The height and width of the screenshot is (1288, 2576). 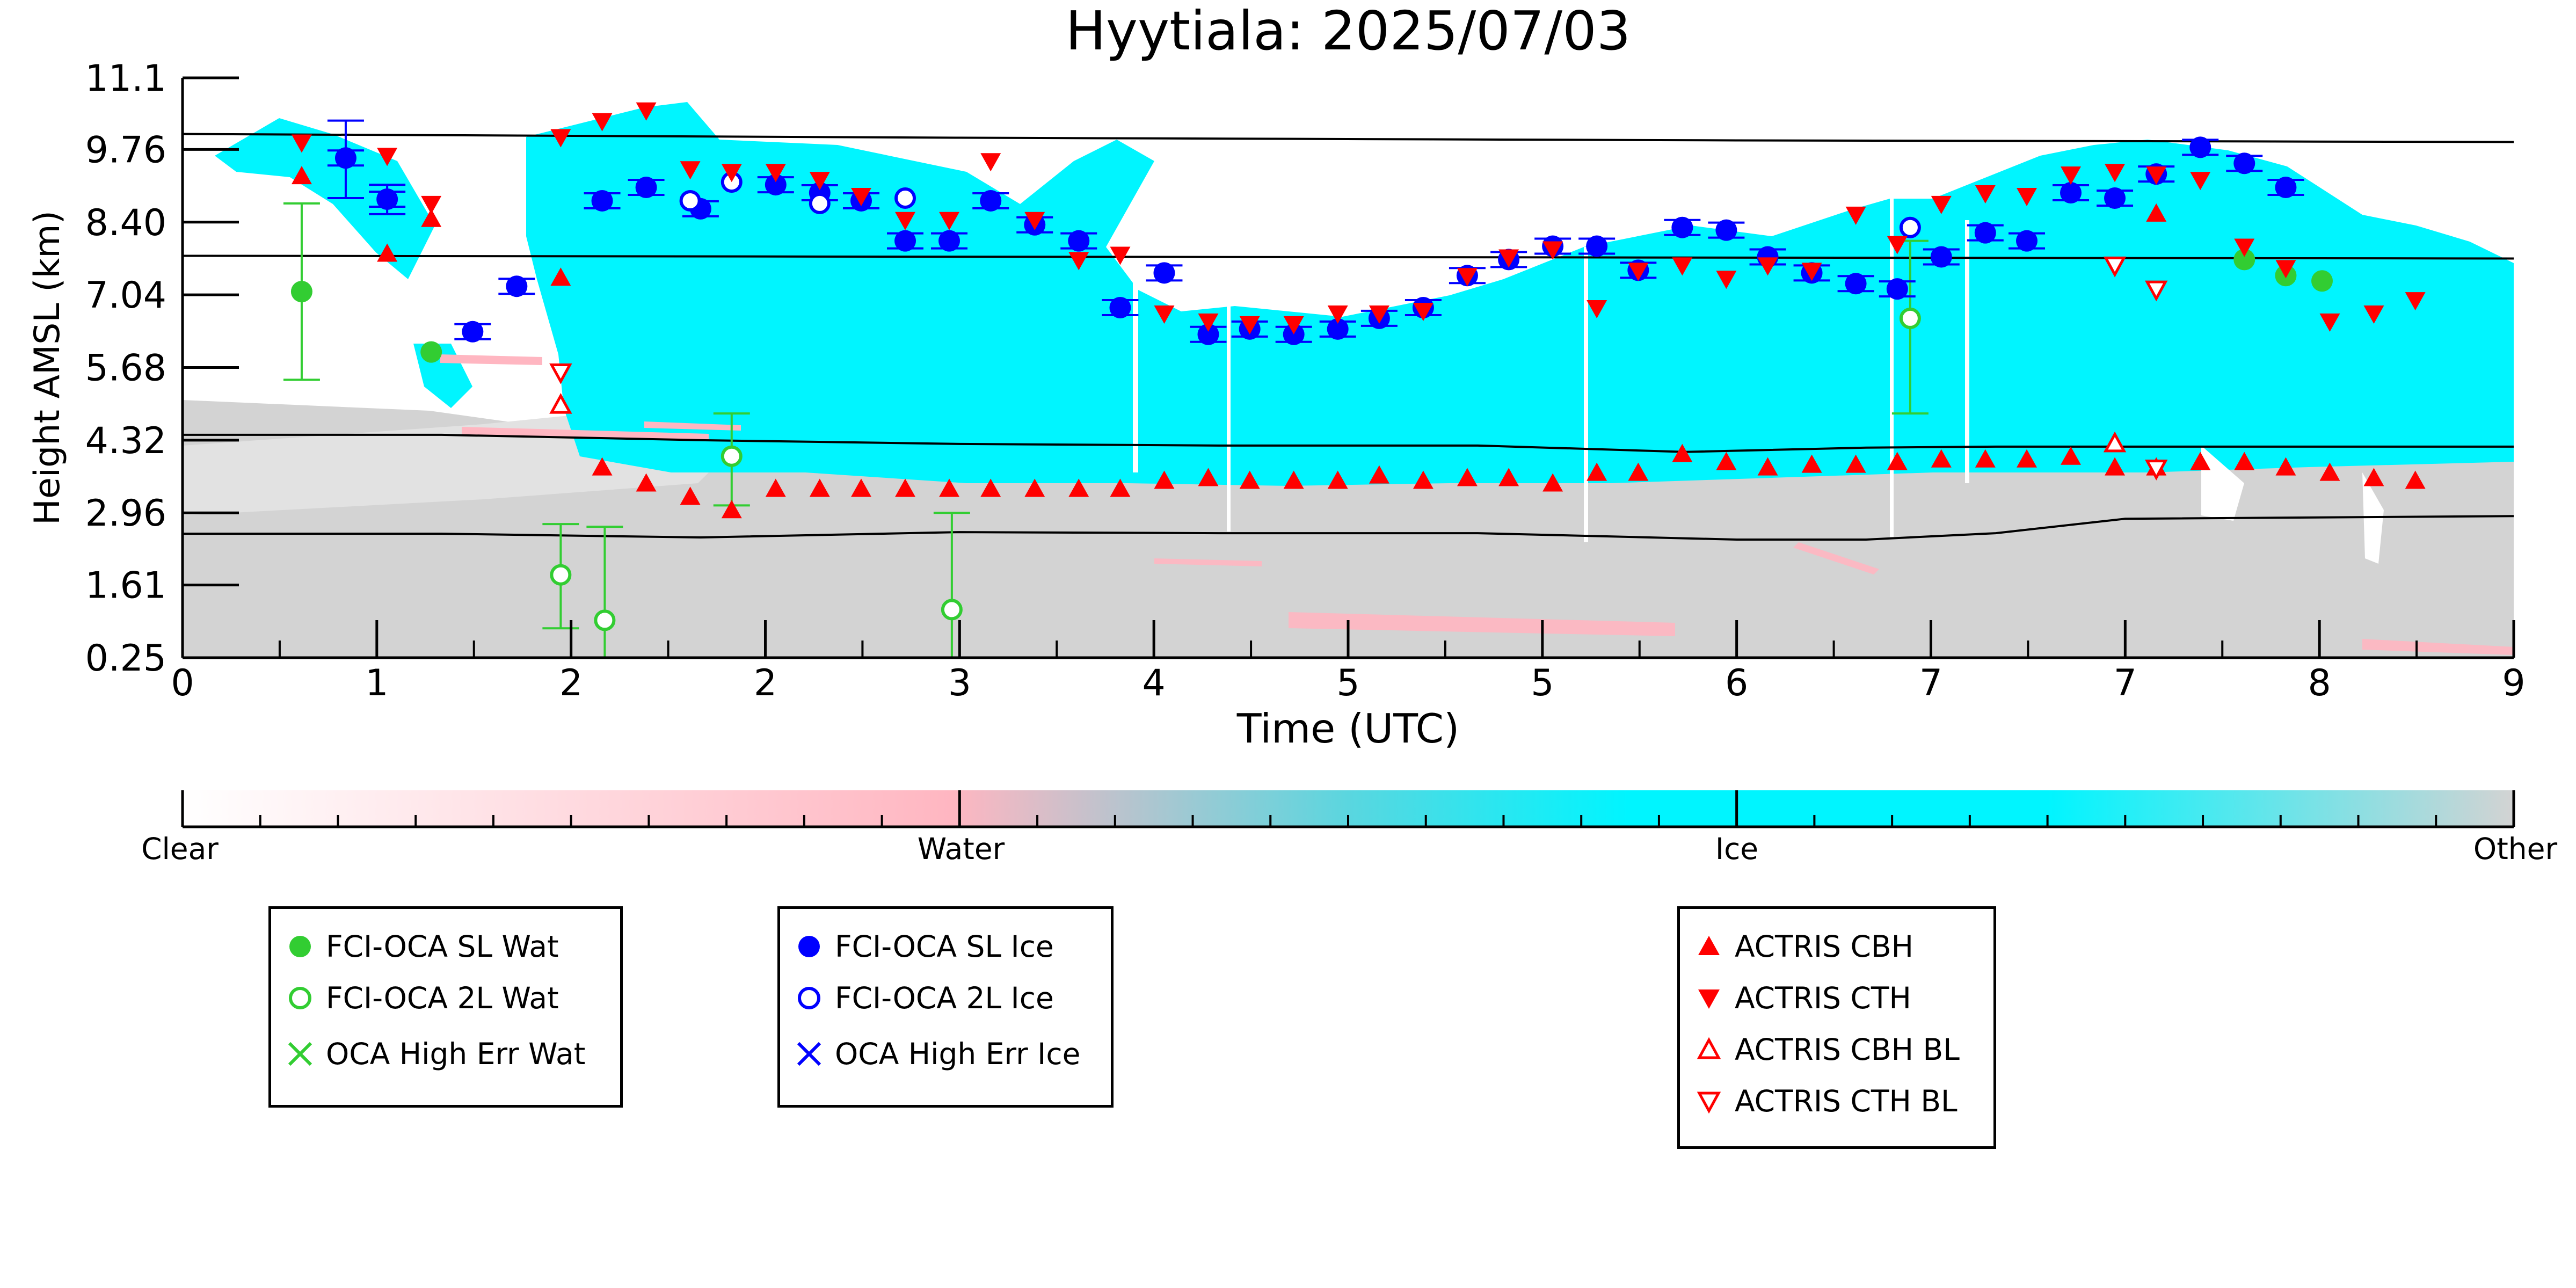 I want to click on x-tick-label: 1, so click(x=376, y=683).